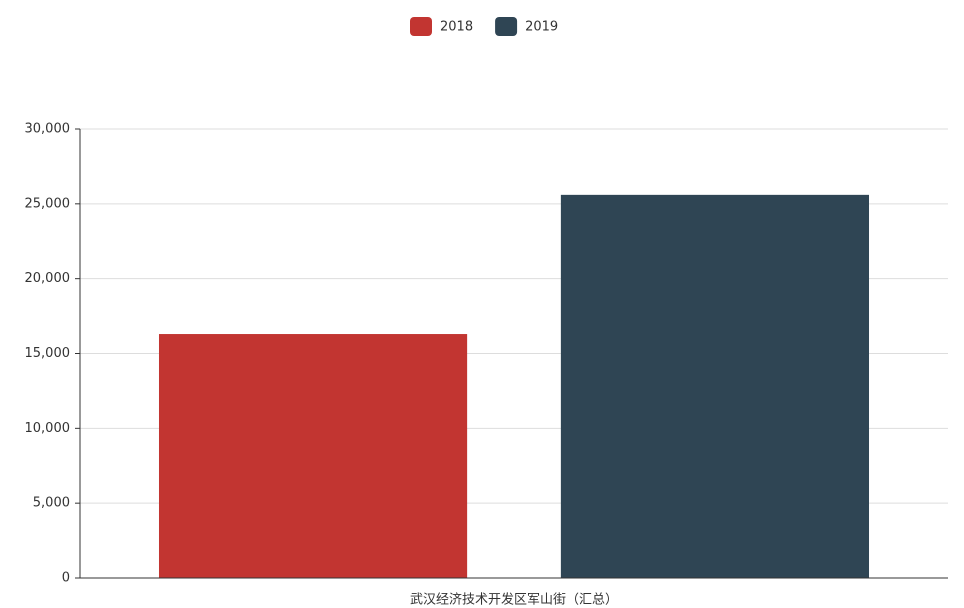 The width and height of the screenshot is (964, 608). What do you see at coordinates (48, 428) in the screenshot?
I see `y-tick-label: 10,000` at bounding box center [48, 428].